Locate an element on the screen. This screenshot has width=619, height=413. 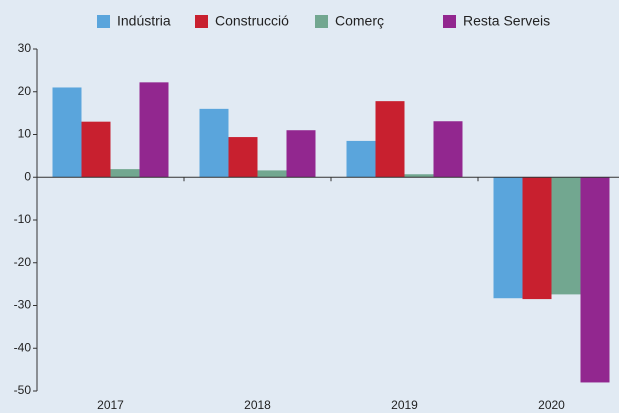
x-tick-label: 2020 is located at coordinates (551, 405).